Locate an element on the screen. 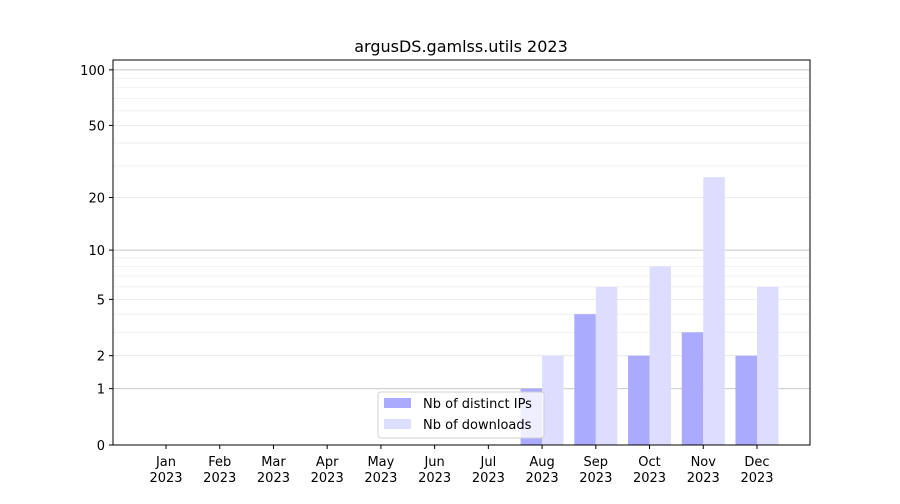 The image size is (900, 504). x-tick-label: Jul 2023 is located at coordinates (488, 470).